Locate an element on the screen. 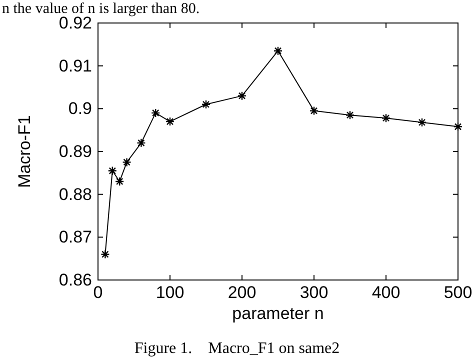  x-tick-label: 400 is located at coordinates (386, 292).